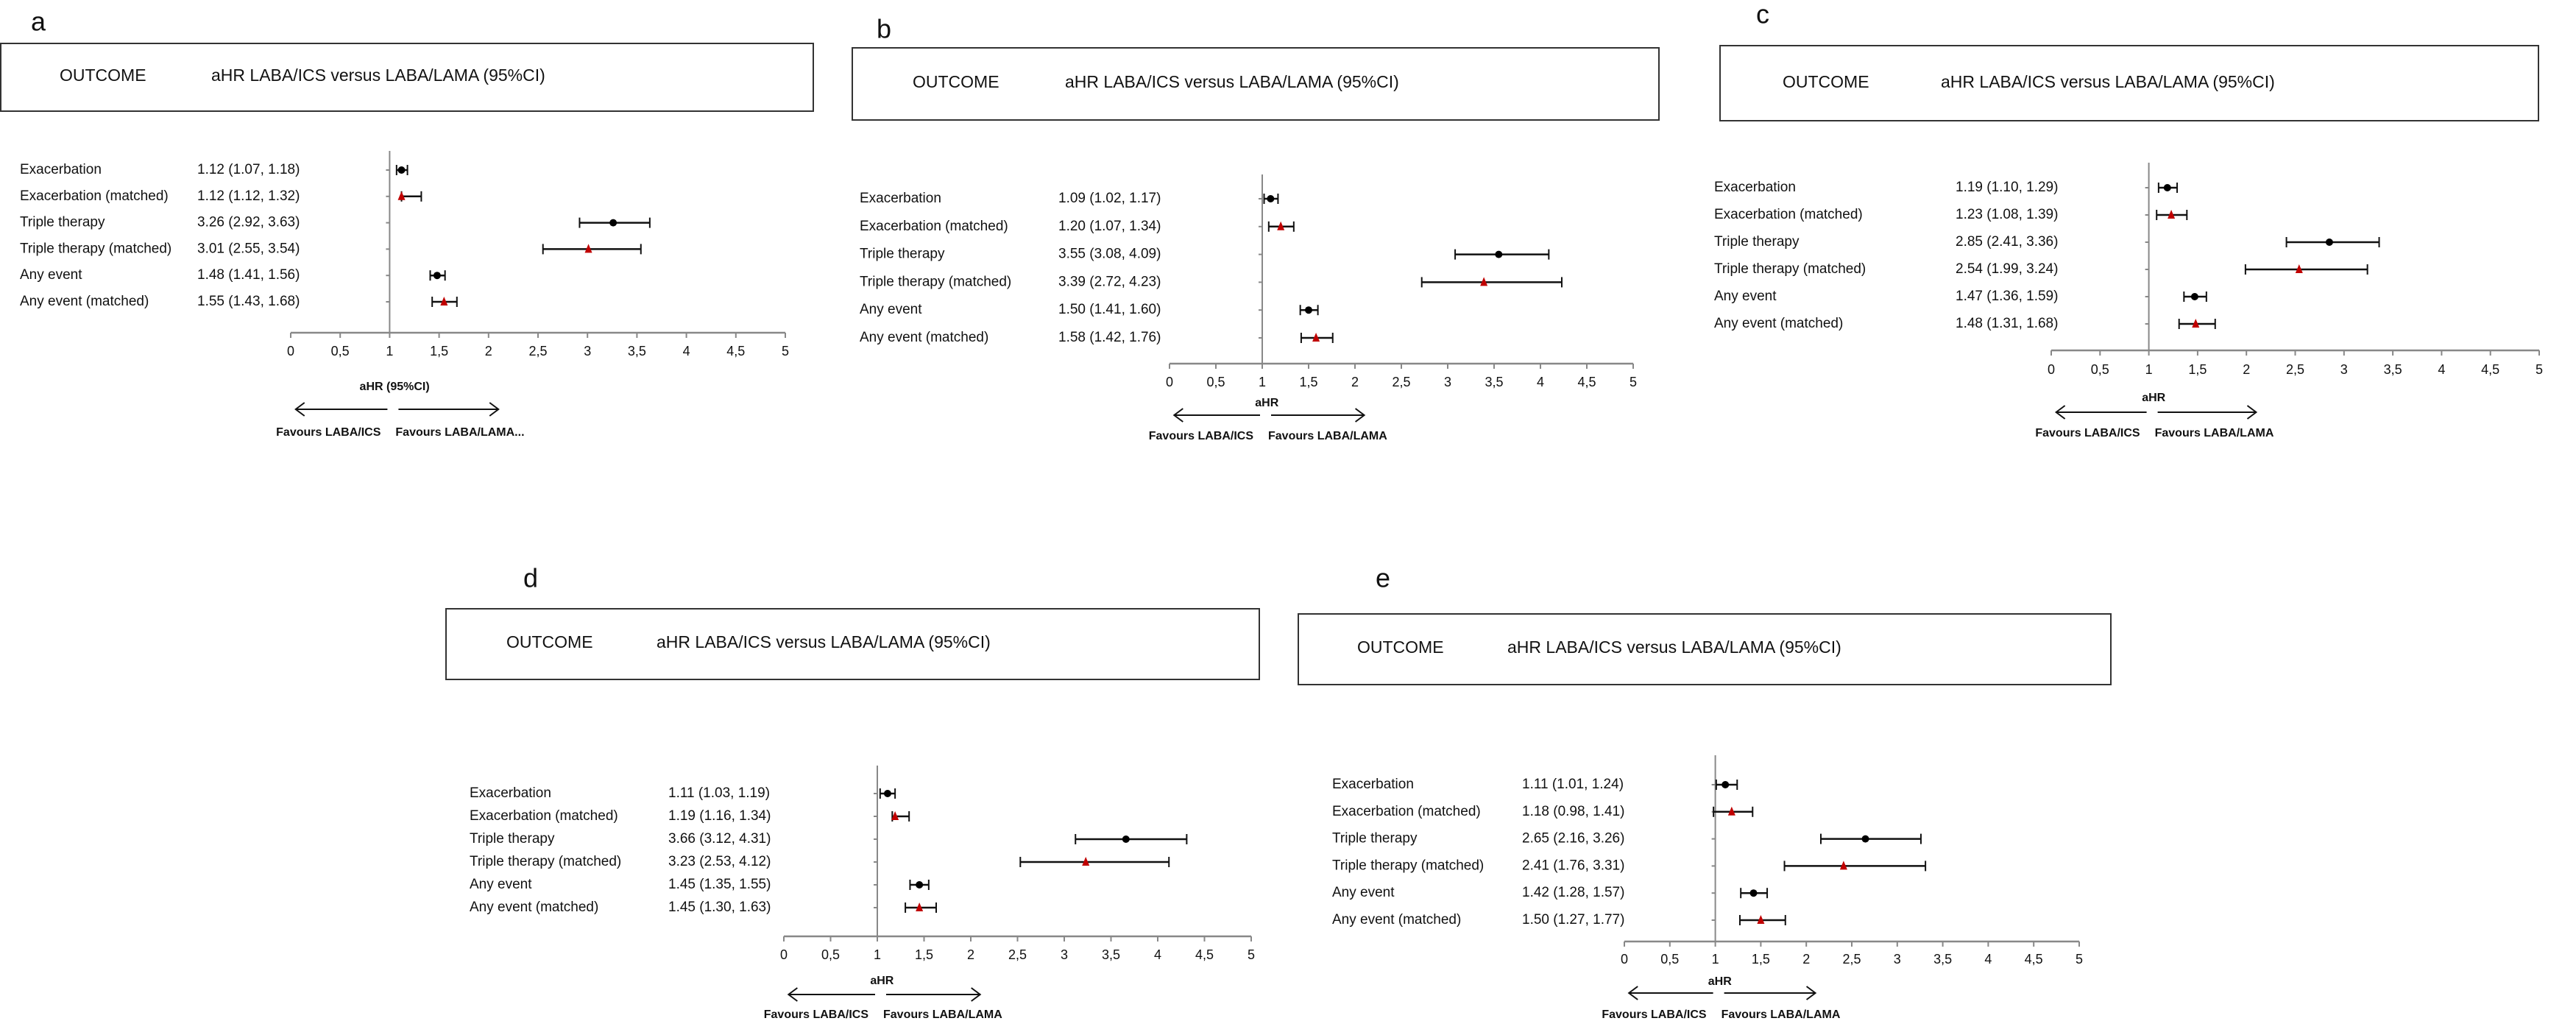  What do you see at coordinates (389, 351) in the screenshot?
I see `x-tick-label: 1` at bounding box center [389, 351].